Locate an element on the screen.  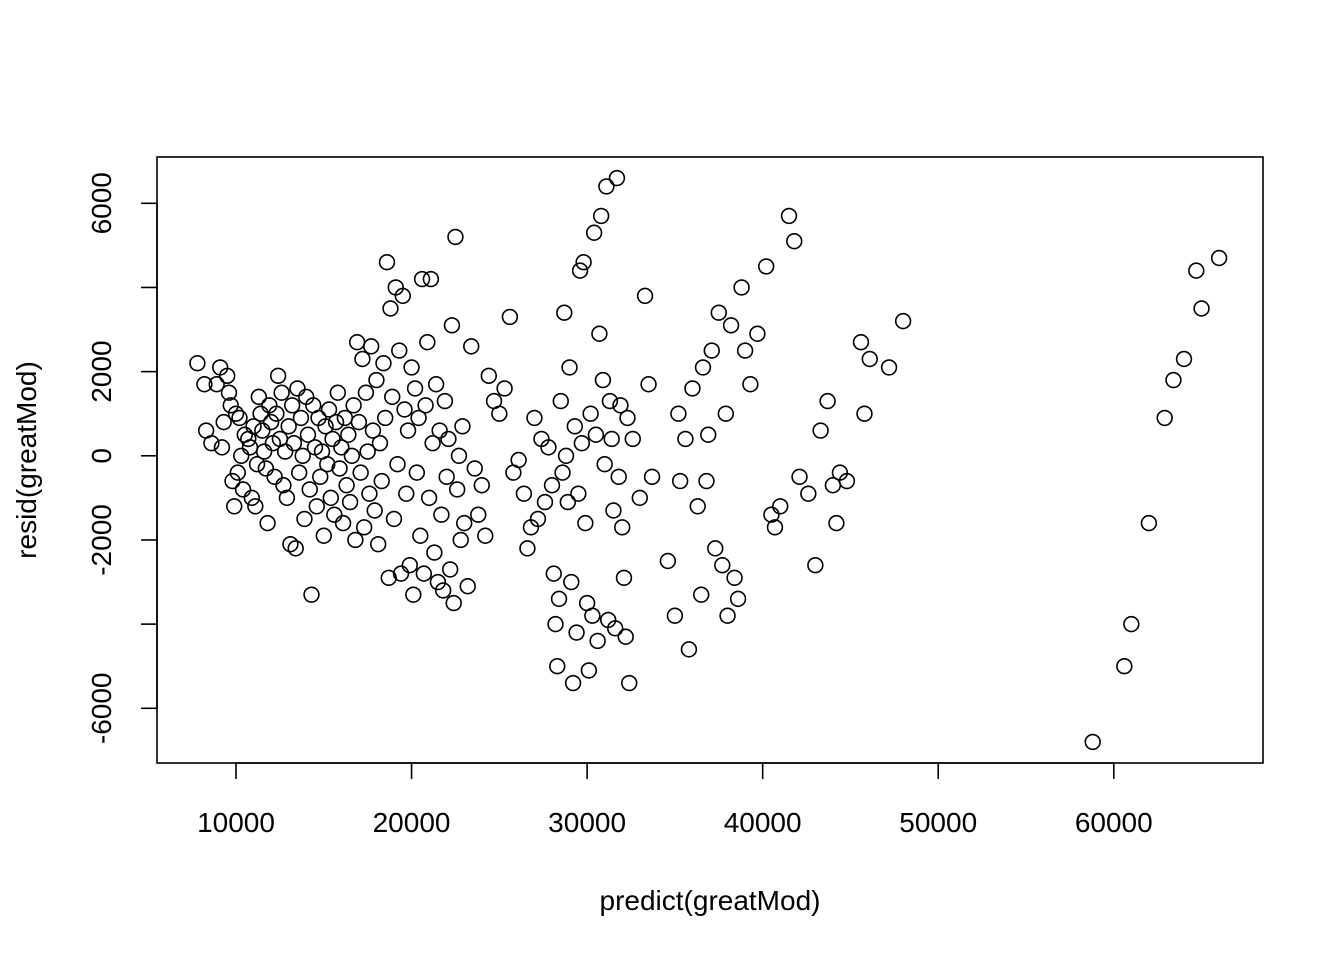
x-tick-label: 40000 is located at coordinates (763, 822).